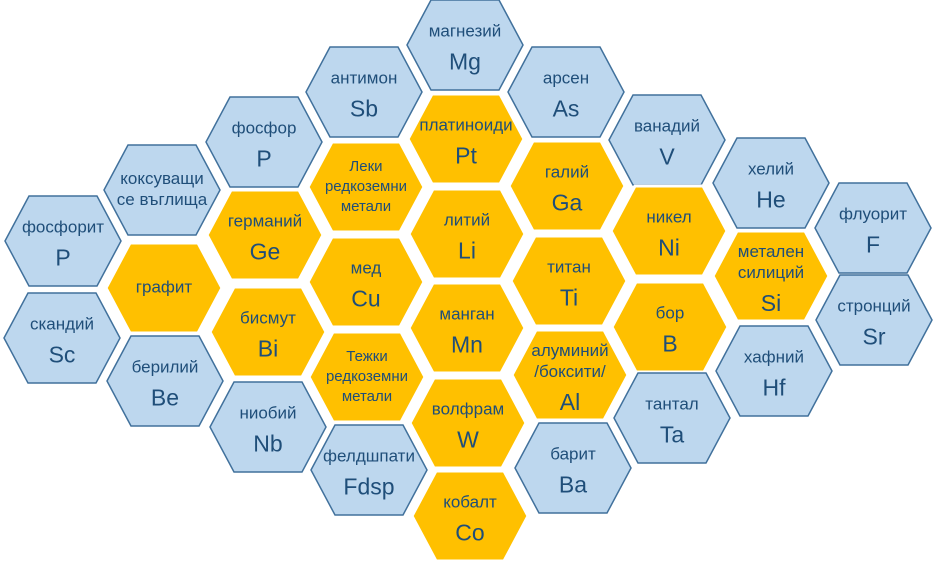 The width and height of the screenshot is (936, 571). Describe the element at coordinates (667, 156) in the screenshot. I see `cell-symbol: V` at that location.